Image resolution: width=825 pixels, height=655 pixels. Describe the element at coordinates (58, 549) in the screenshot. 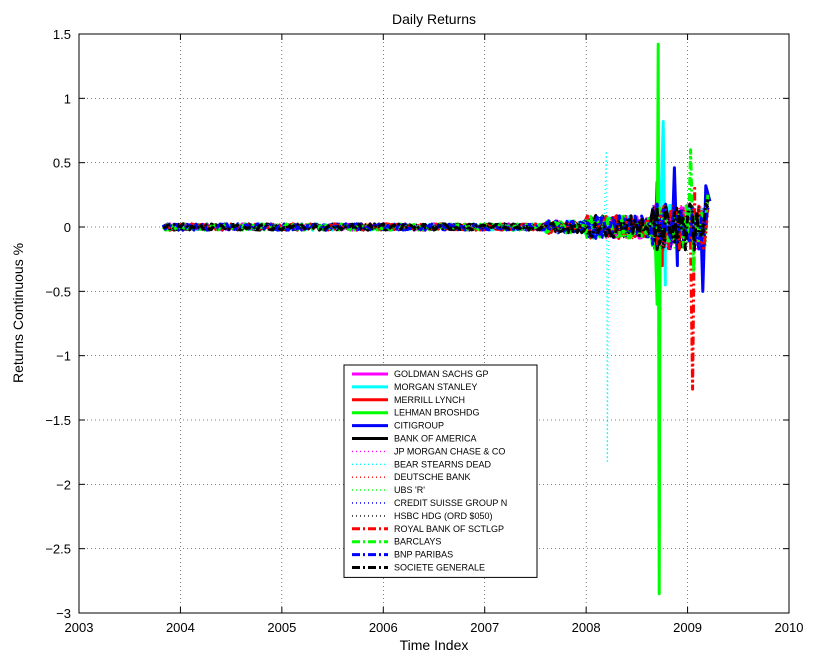

I see `y-tick-label: −2.5` at that location.